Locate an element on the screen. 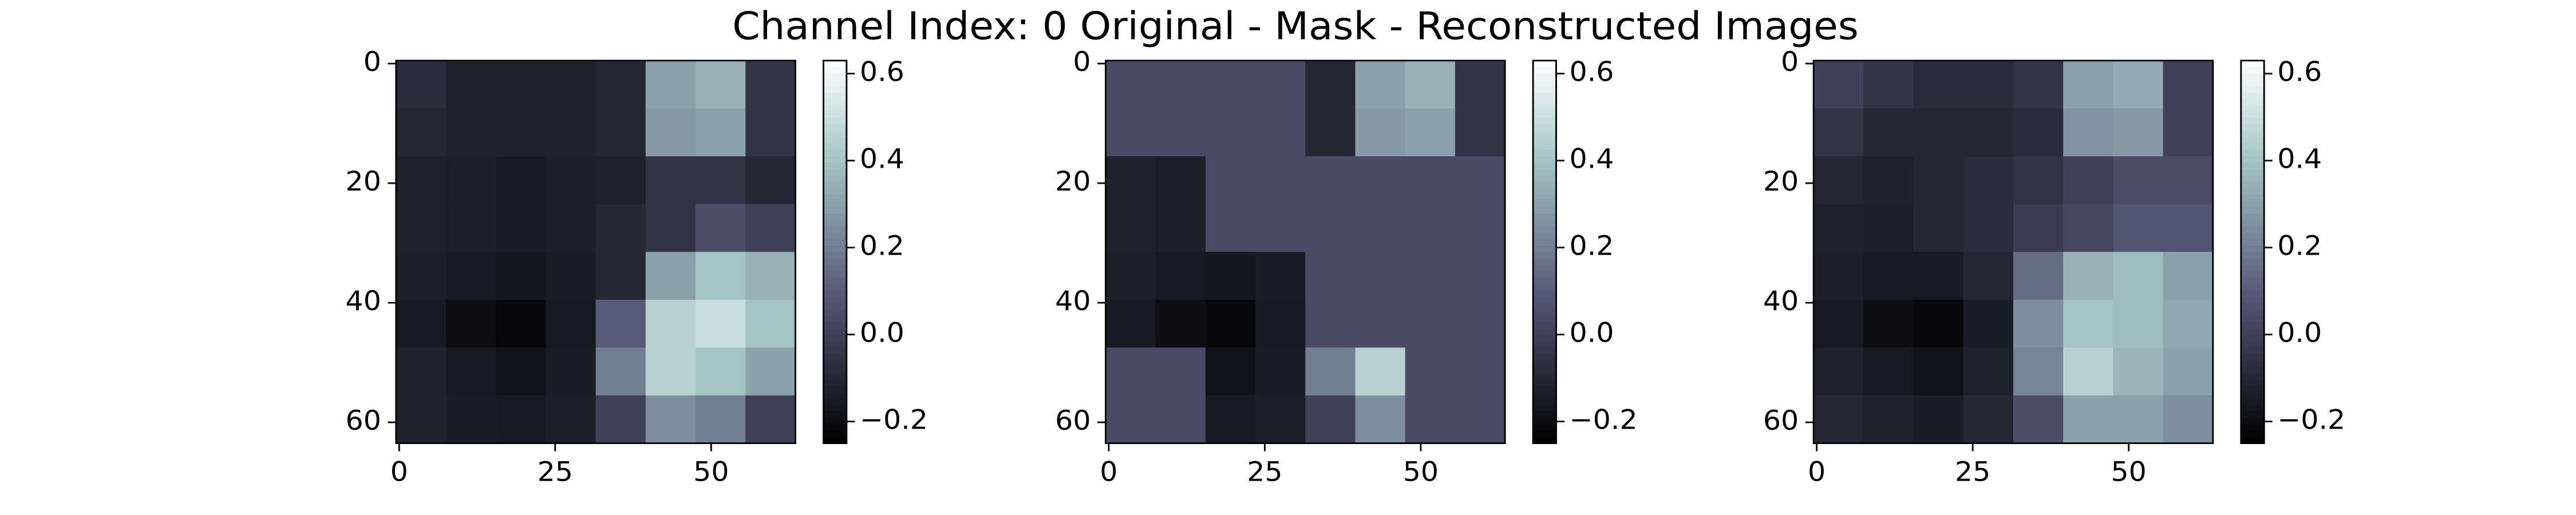 The height and width of the screenshot is (515, 2576). colorbar-frame is located at coordinates (1544, 252).